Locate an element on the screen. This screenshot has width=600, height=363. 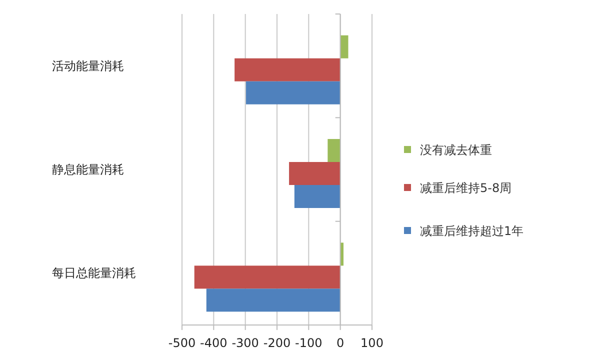
y-tick-label: 活动能量消耗 is located at coordinates (88, 65).